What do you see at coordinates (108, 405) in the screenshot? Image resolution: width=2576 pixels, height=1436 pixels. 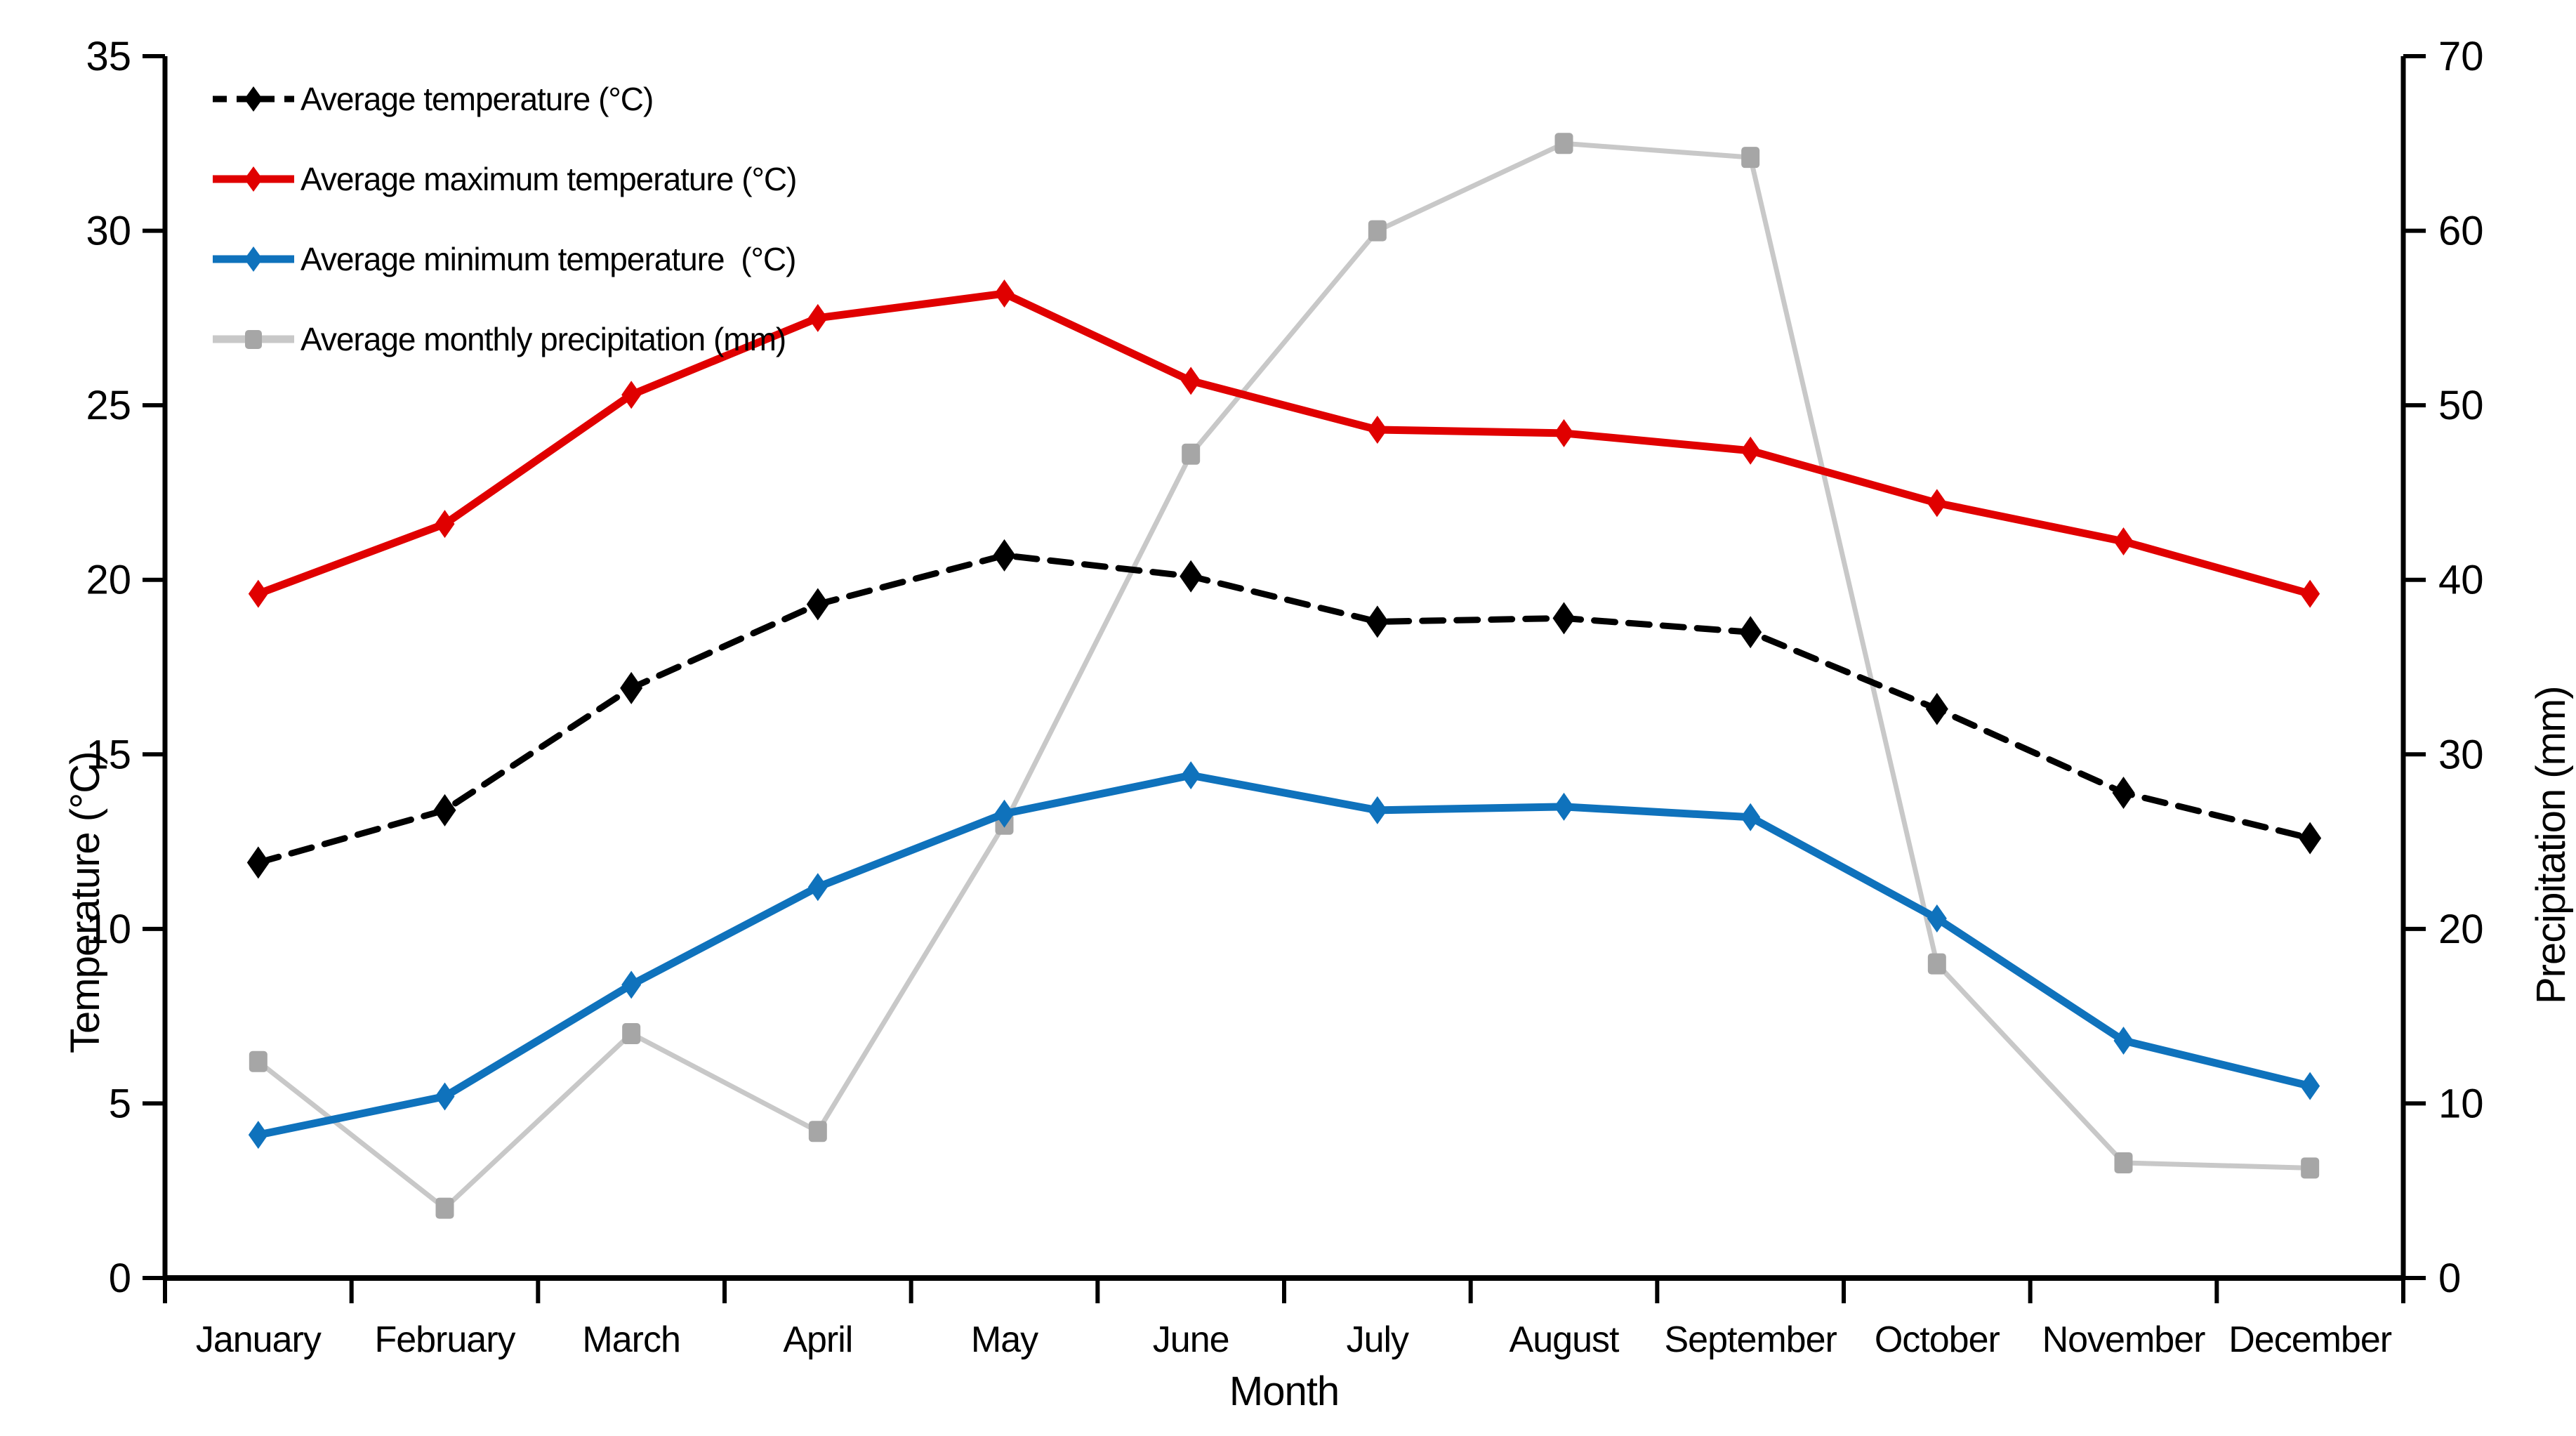 I see `y-left-tick-label: 25` at bounding box center [108, 405].